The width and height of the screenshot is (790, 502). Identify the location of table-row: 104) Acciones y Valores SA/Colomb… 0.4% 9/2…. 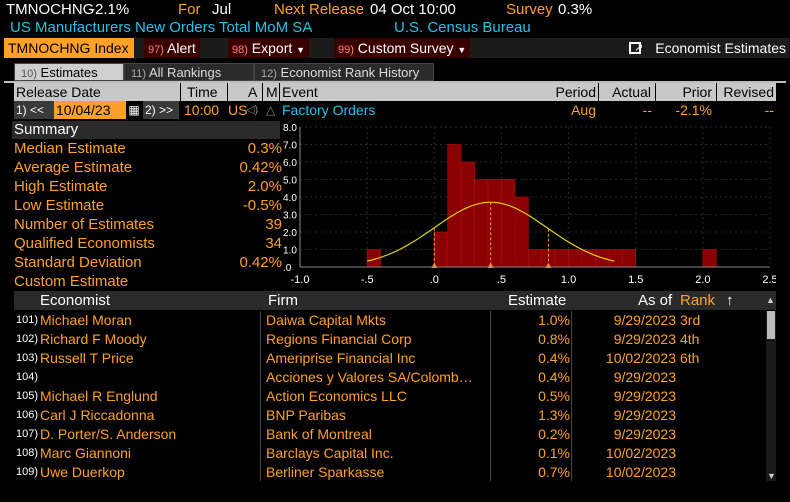
(390, 377).